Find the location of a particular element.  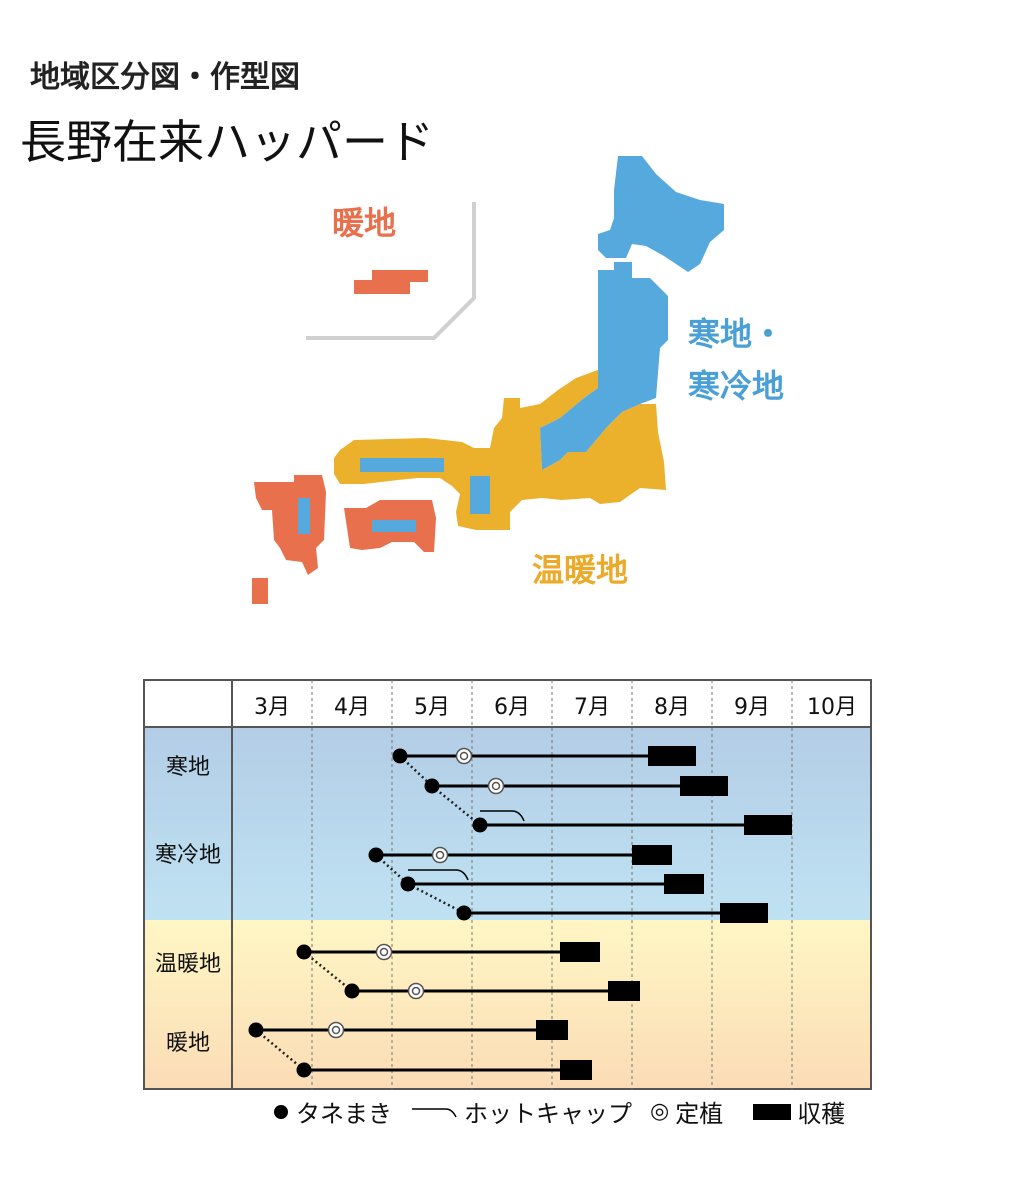

month-label: 10月 is located at coordinates (832, 707).